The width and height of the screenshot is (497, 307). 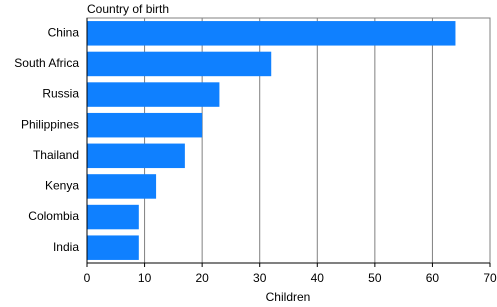 I want to click on y-tick-label: China, so click(x=64, y=32).